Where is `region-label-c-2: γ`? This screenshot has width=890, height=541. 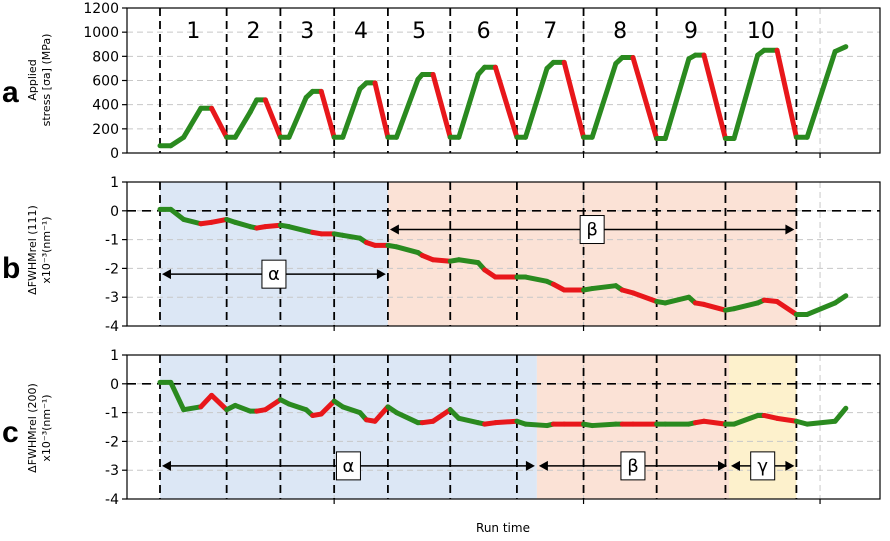
region-label-c-2: γ is located at coordinates (762, 466).